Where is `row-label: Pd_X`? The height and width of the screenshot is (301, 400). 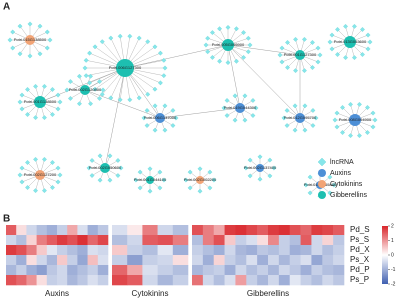
row-label: Pd_X is located at coordinates (360, 249).